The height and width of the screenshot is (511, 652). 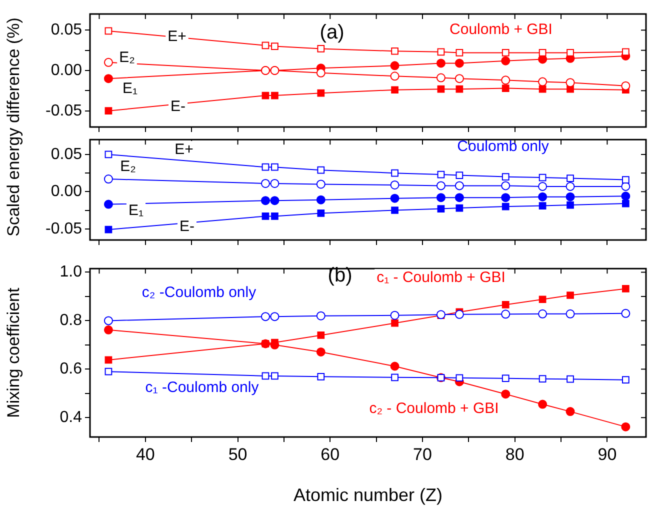 I want to click on y-tick-label: 1.0, so click(x=71, y=272).